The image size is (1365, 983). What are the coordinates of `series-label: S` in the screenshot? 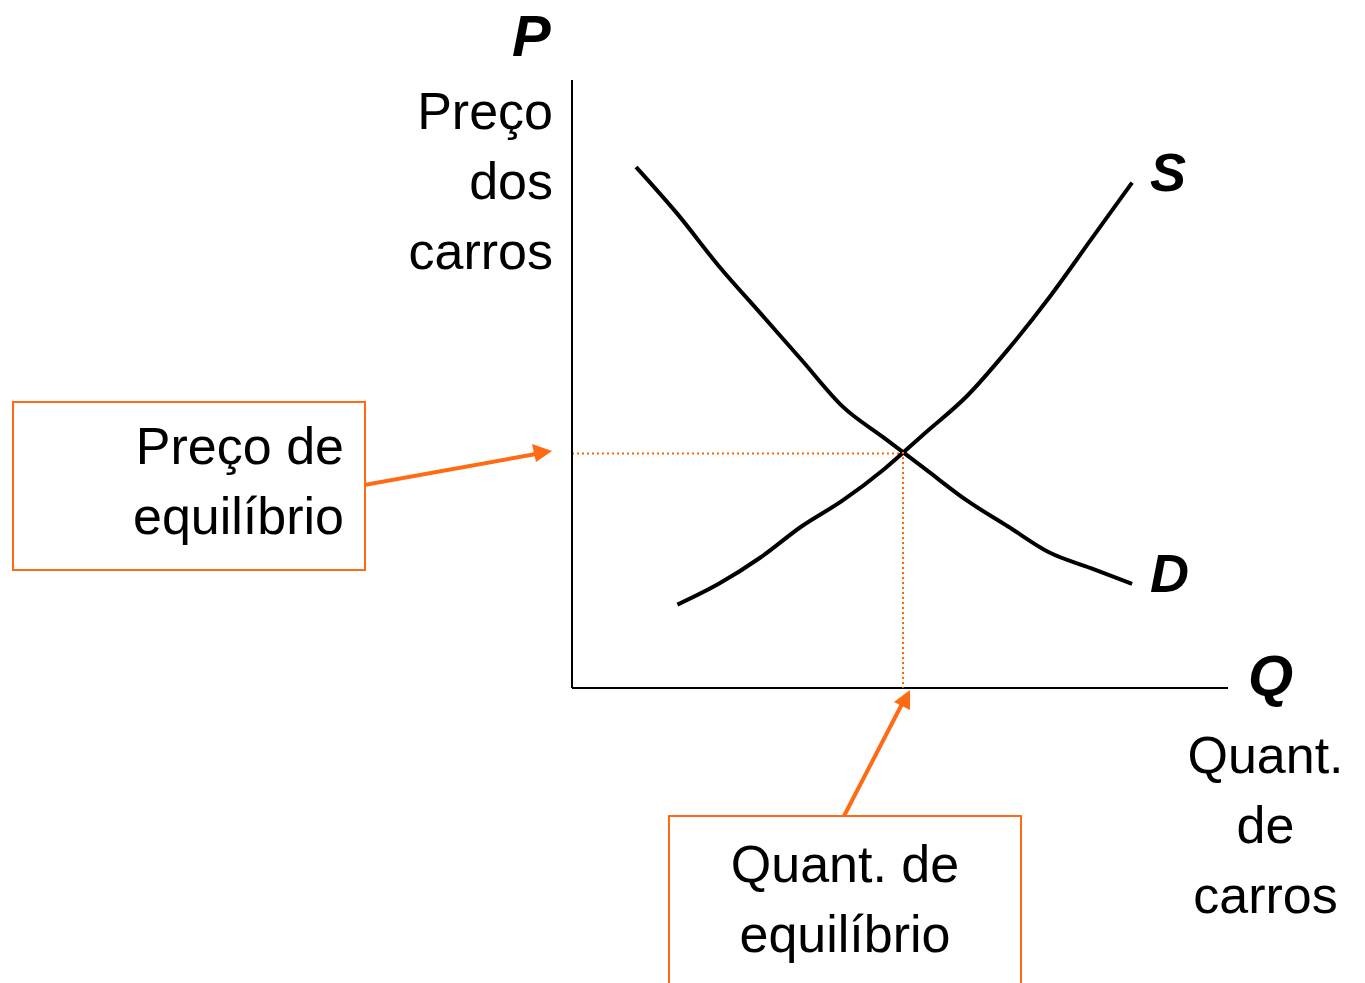 It's located at (1168, 171).